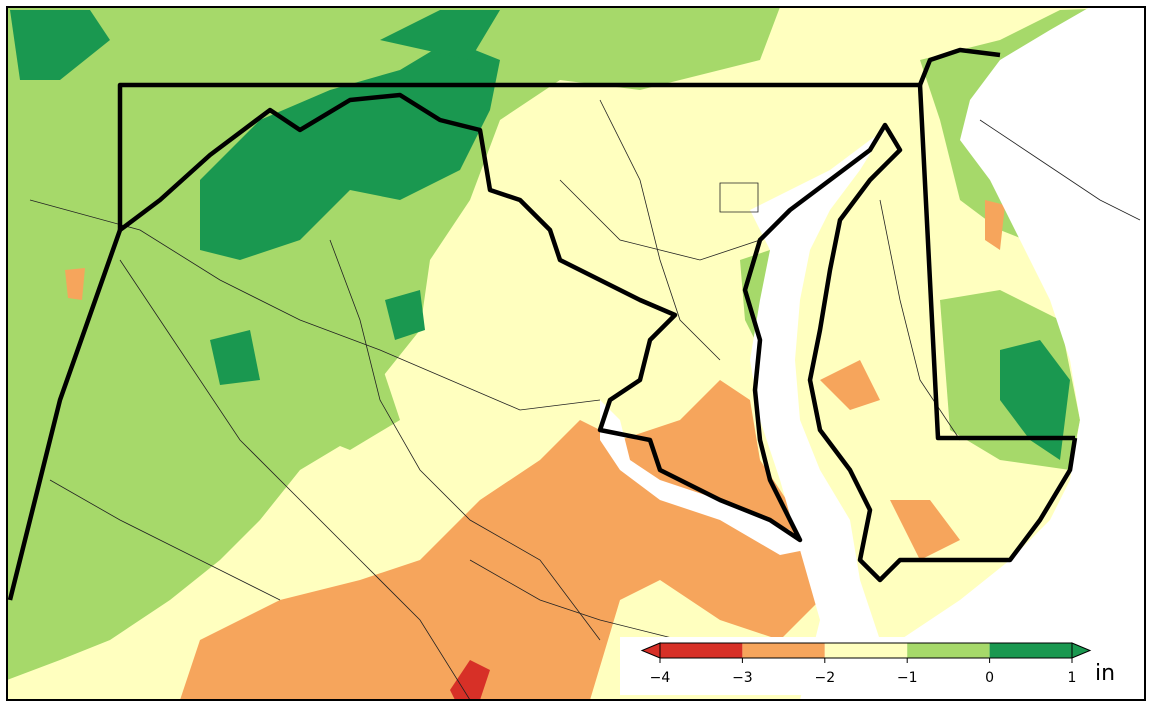 The height and width of the screenshot is (705, 1151). What do you see at coordinates (350, 150) in the screenshot?
I see `western-md-green` at bounding box center [350, 150].